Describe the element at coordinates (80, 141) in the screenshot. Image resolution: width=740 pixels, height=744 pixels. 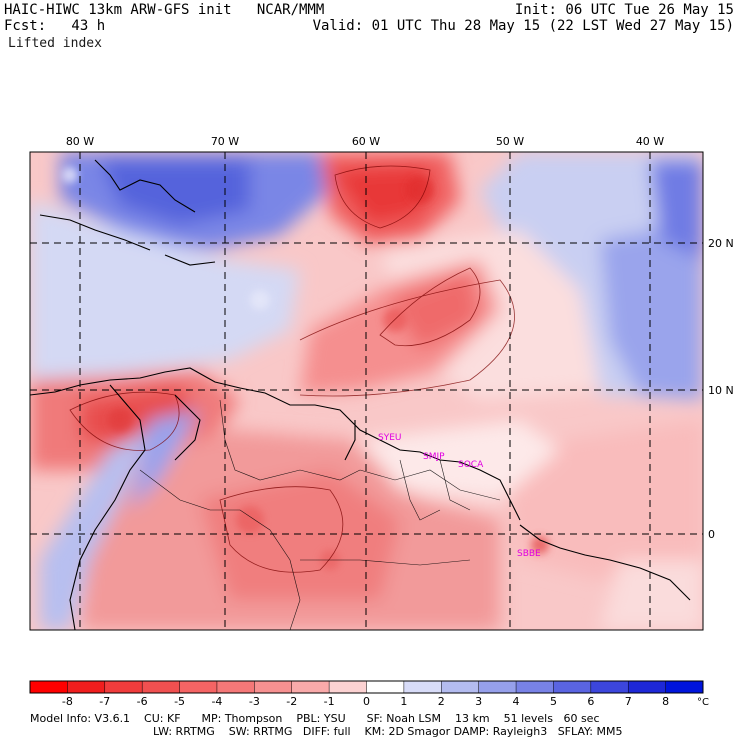
I see `lon-label: 80 W` at that location.